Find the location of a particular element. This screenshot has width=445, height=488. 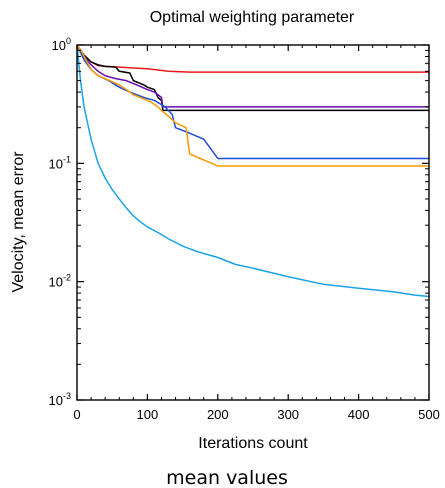

x-tick-label: 300 is located at coordinates (288, 414).